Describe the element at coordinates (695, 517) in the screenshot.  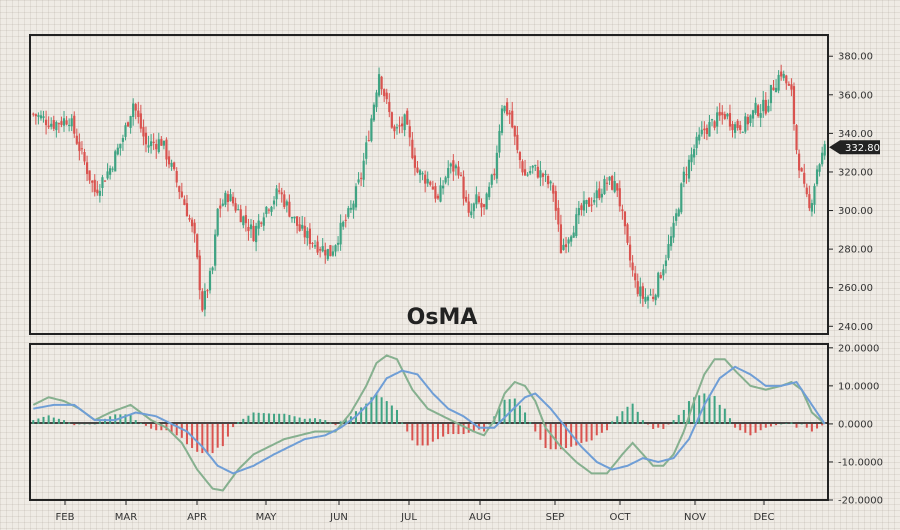
I see `x-tick-label: NOV` at that location.